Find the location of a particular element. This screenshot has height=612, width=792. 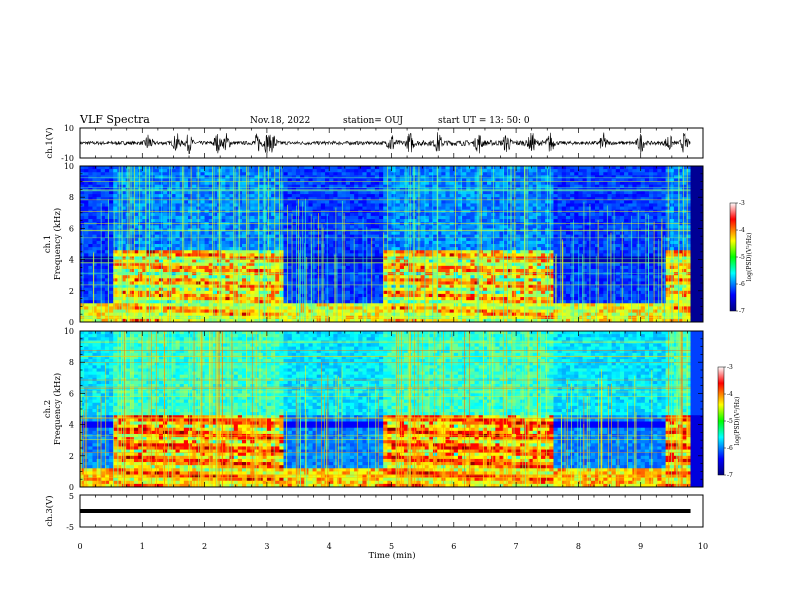

ch3-waveform-panel: 5 -5 ch.3(V) is located at coordinates (374, 512).